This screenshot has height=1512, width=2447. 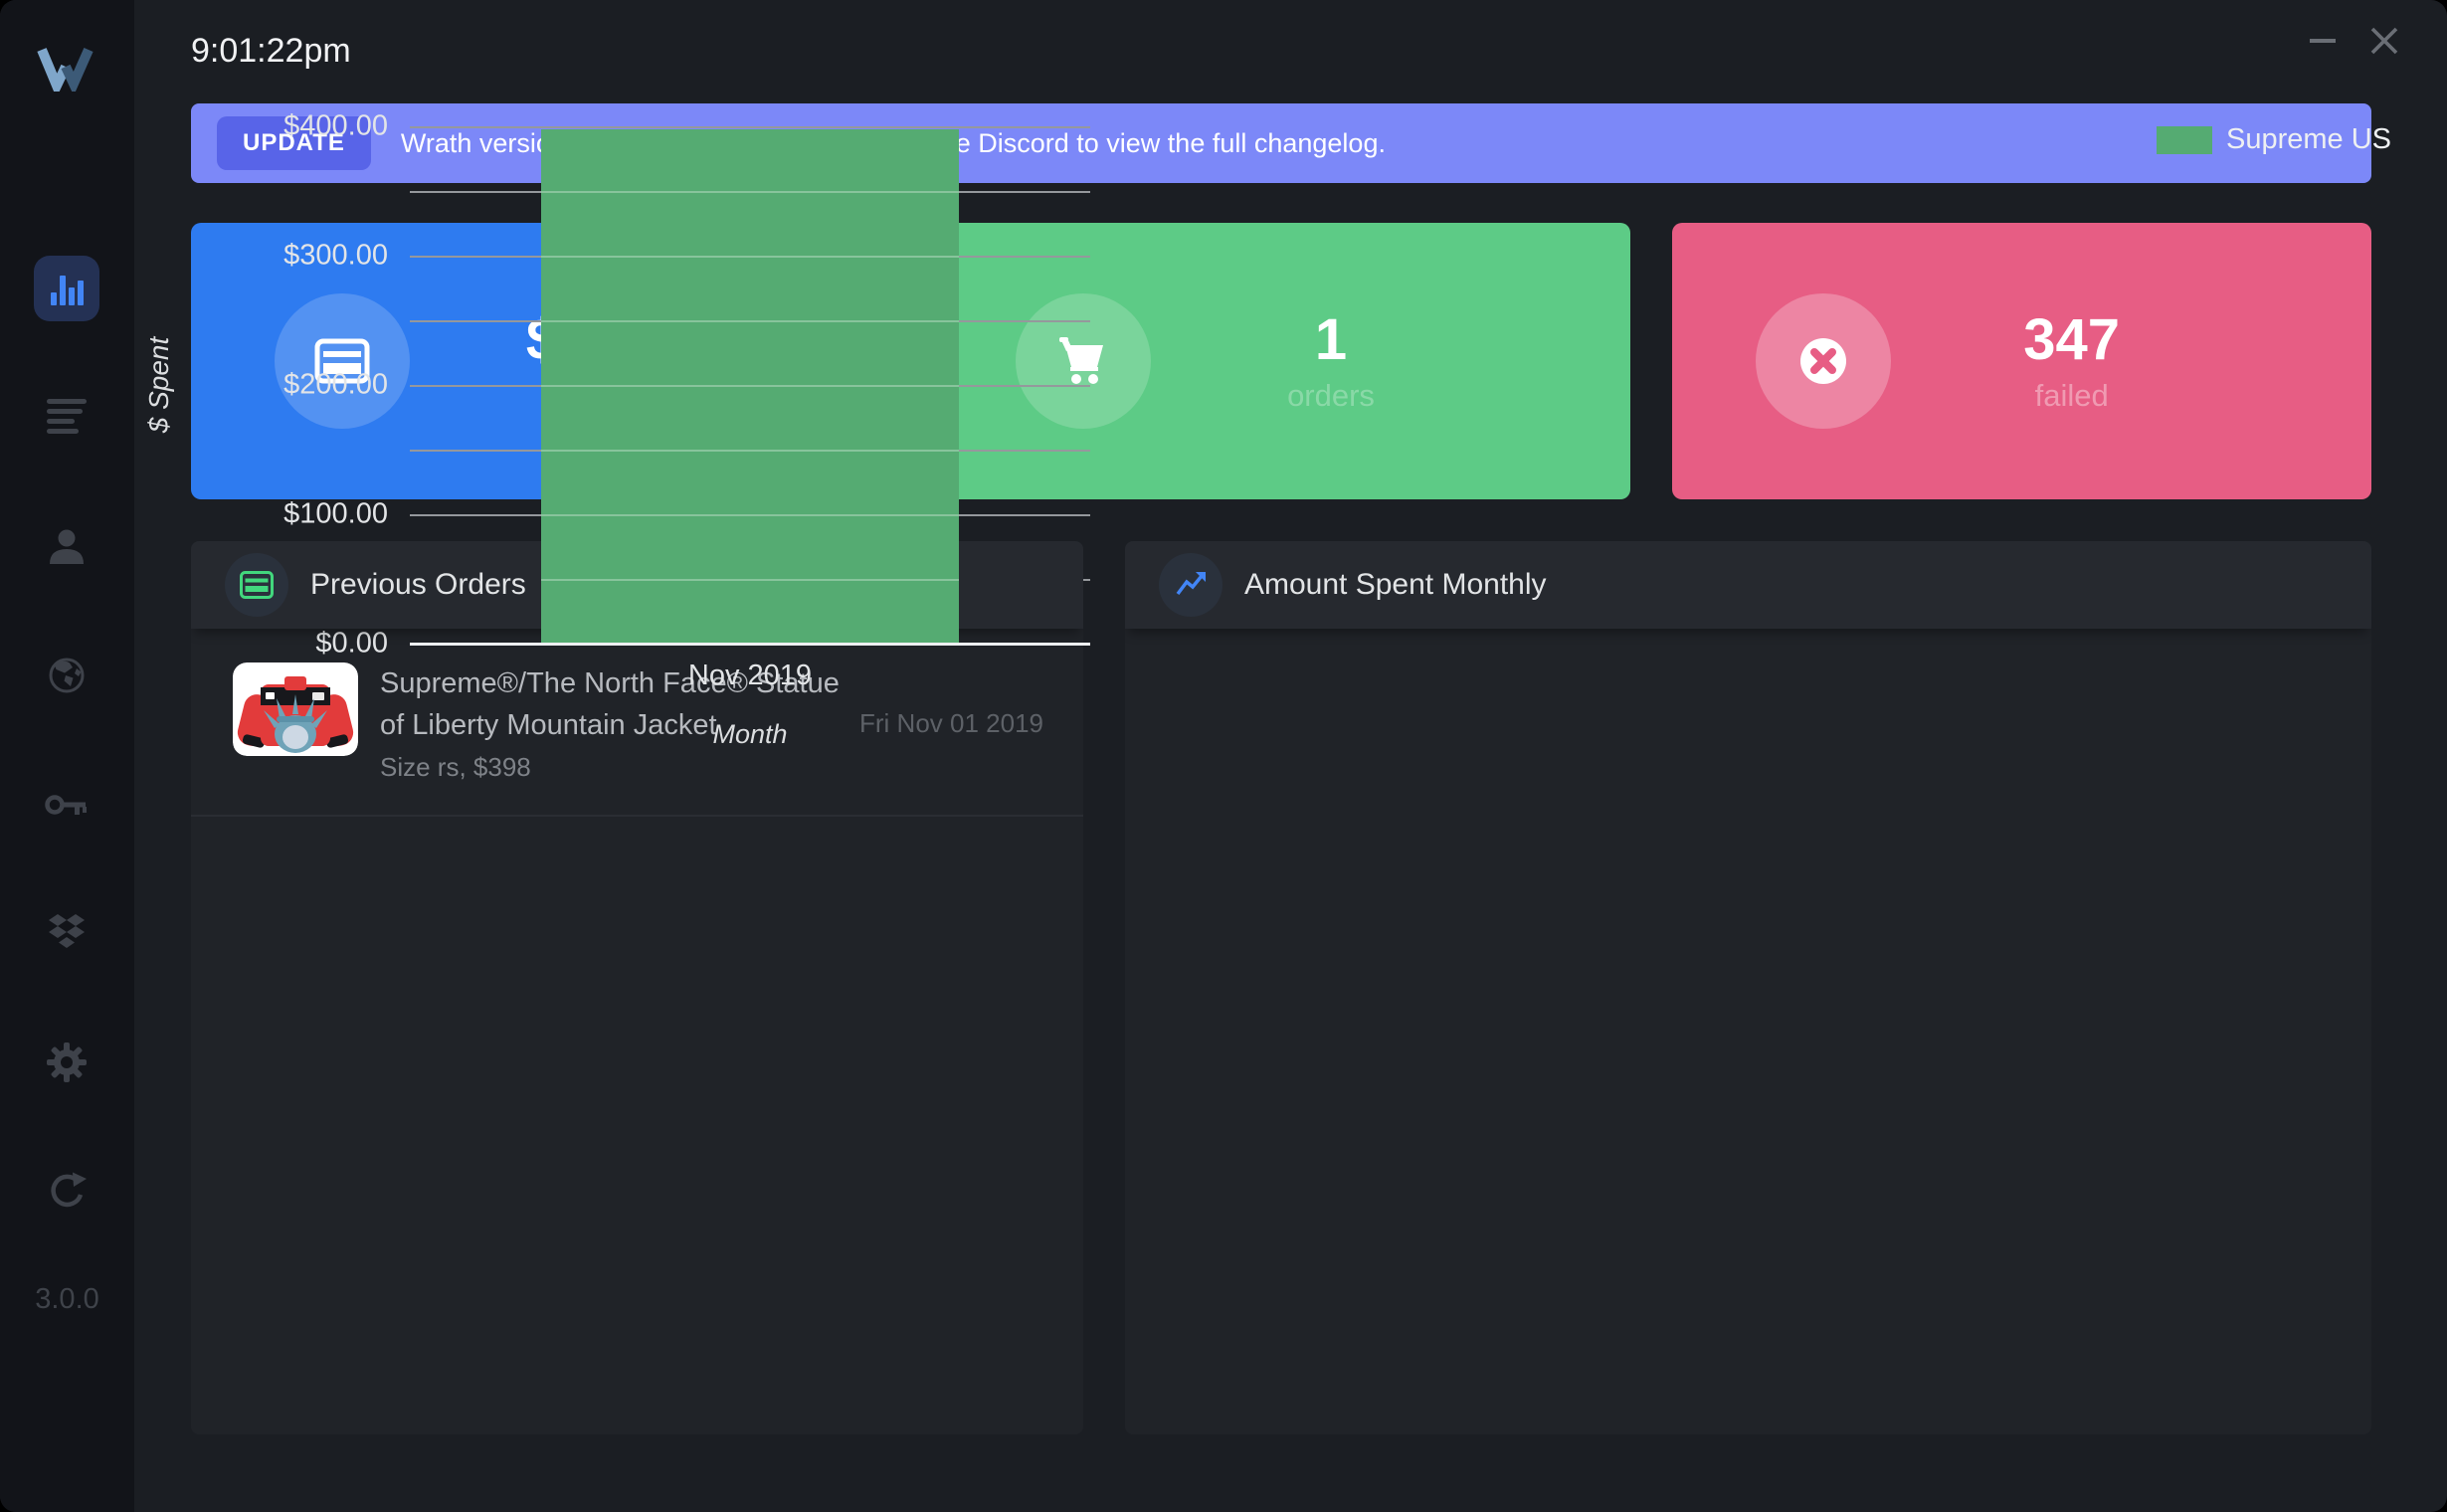 What do you see at coordinates (1191, 585) in the screenshot?
I see `trending-up-icon` at bounding box center [1191, 585].